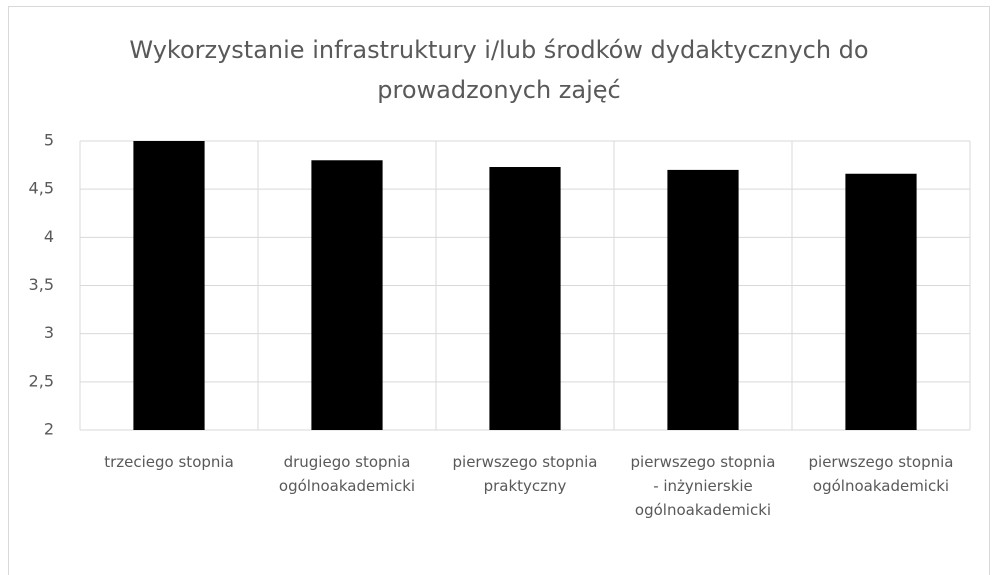 This screenshot has height=575, width=998. I want to click on y-tick-label: 4,5, so click(41, 188).